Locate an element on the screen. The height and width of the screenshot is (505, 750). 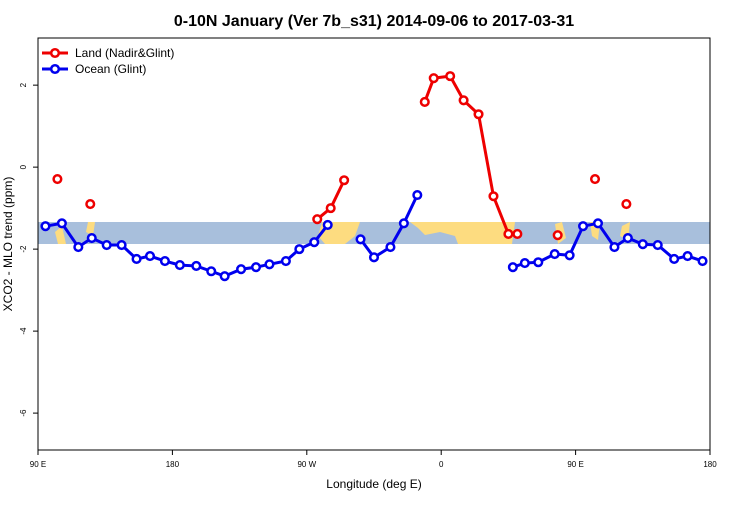
y-tick-label: -4 is located at coordinates (23, 331).